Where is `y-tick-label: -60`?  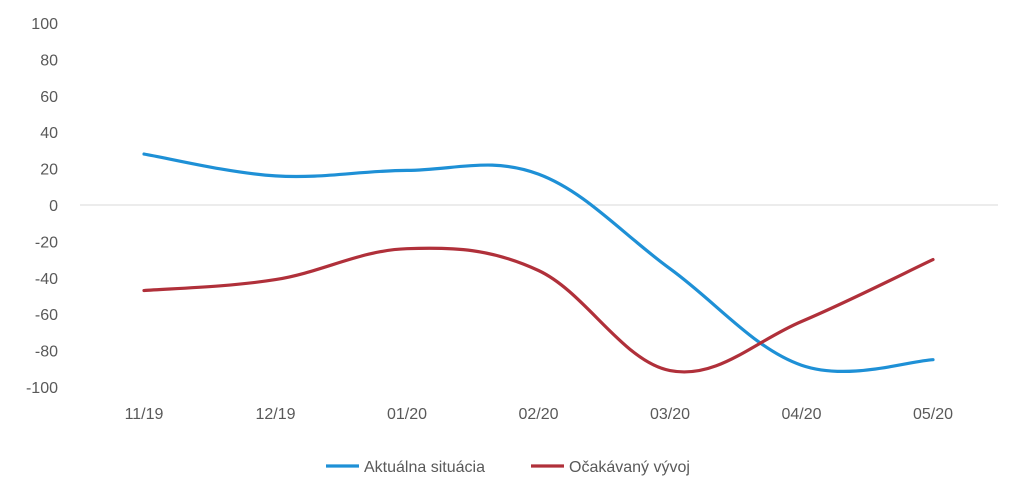
y-tick-label: -60 is located at coordinates (46, 315).